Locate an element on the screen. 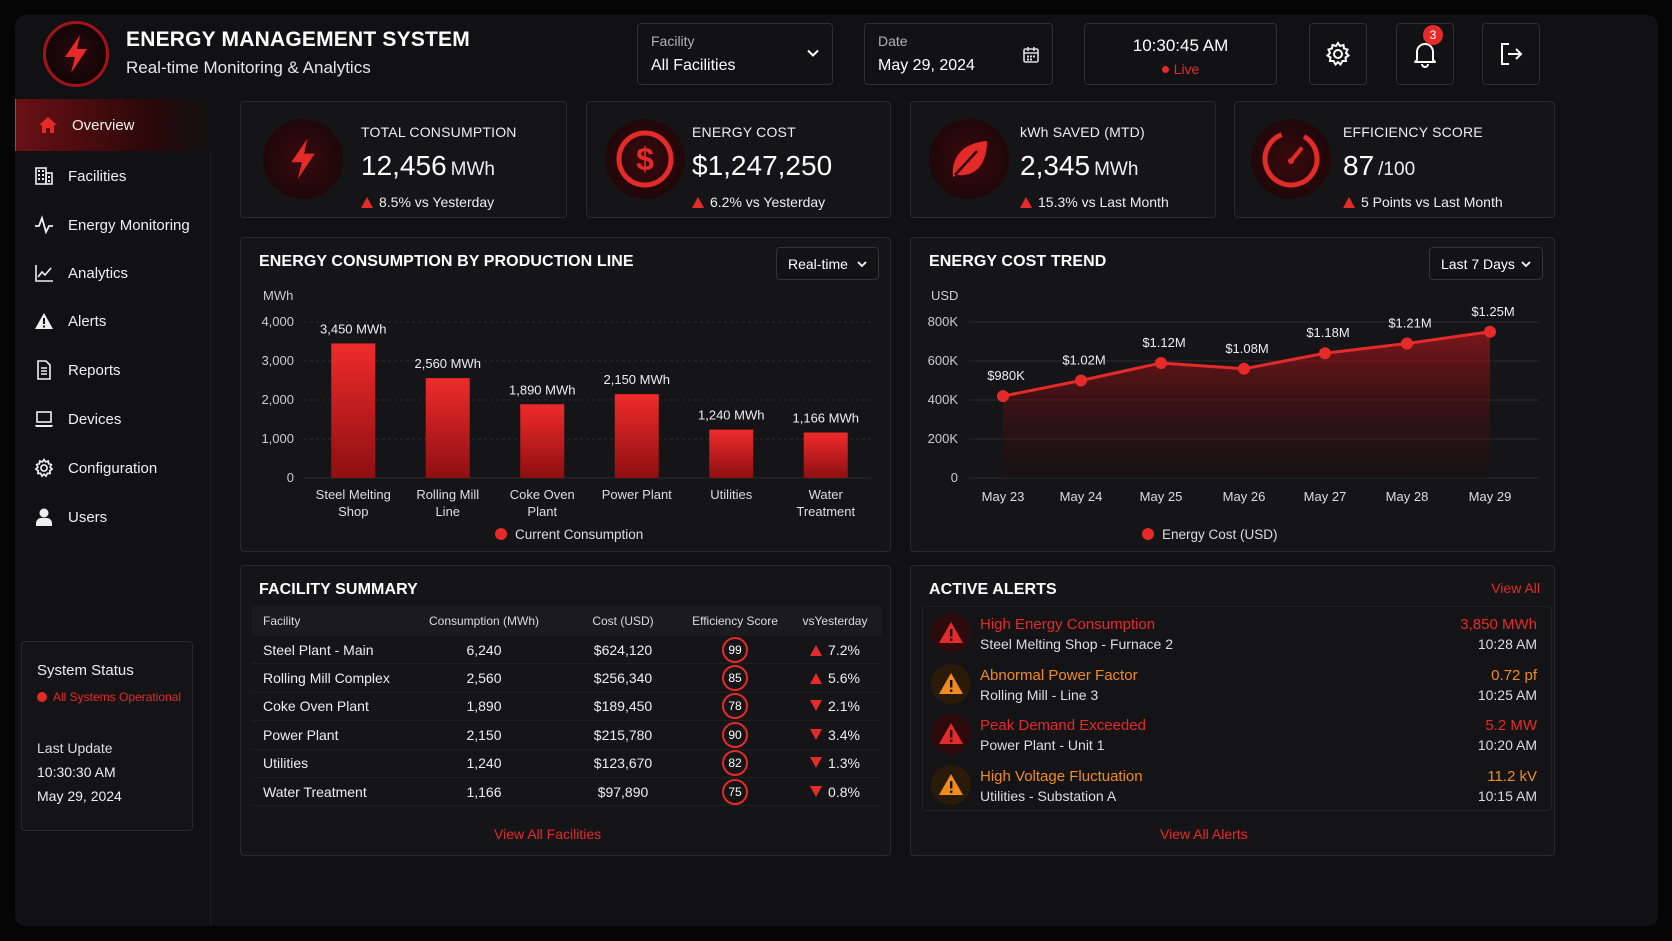 The height and width of the screenshot is (941, 1672). trend-up-icon is located at coordinates (1026, 202).